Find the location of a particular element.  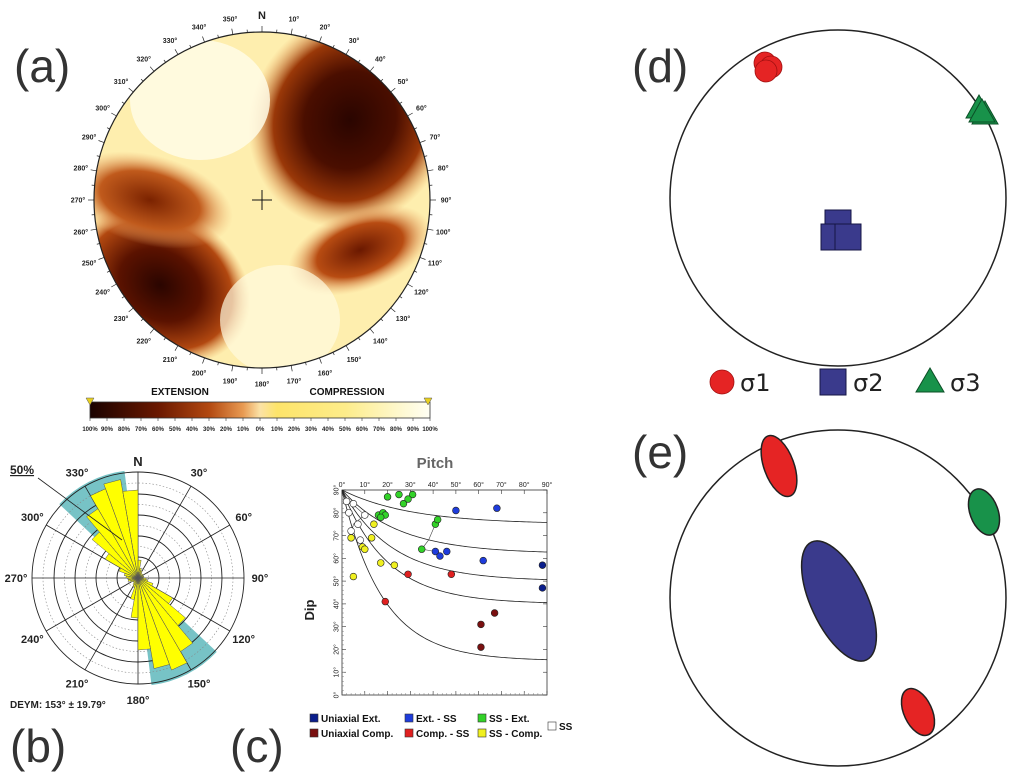

stereonet-outline-e is located at coordinates (838, 598).